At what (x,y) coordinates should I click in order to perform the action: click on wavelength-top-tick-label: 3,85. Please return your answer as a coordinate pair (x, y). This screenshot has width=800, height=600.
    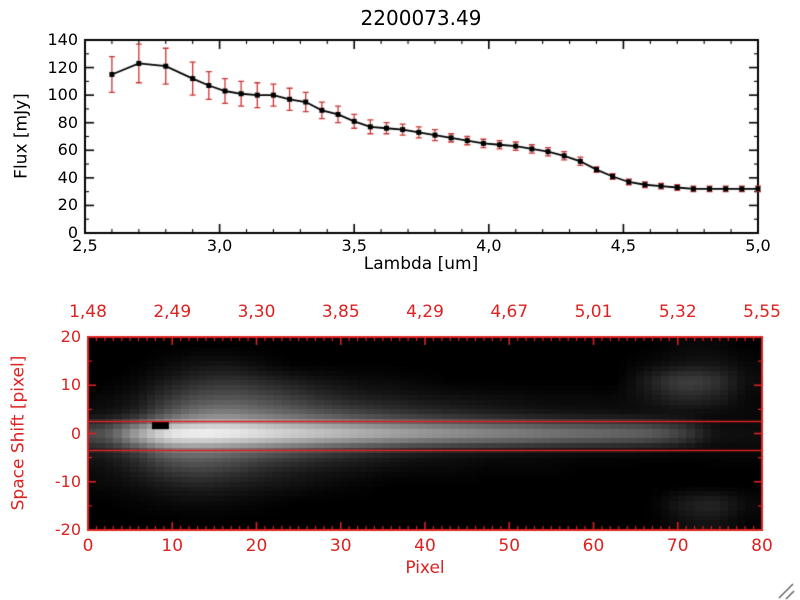
    Looking at the image, I should click on (340, 312).